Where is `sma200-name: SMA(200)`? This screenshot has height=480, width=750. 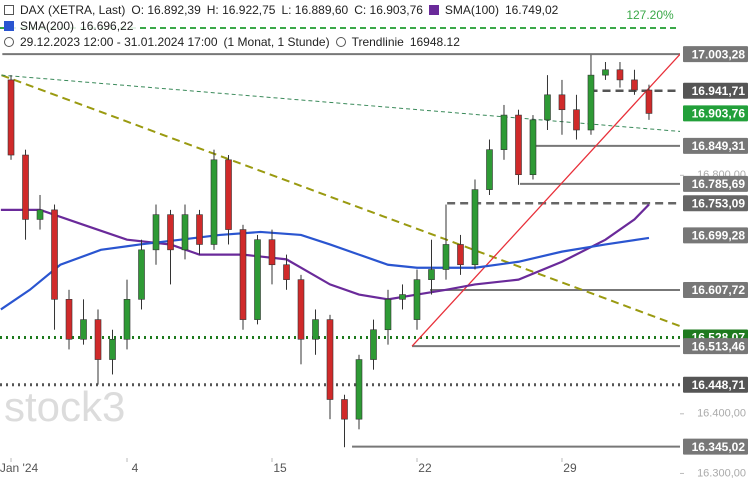
sma200-name: SMA(200) is located at coordinates (47, 26).